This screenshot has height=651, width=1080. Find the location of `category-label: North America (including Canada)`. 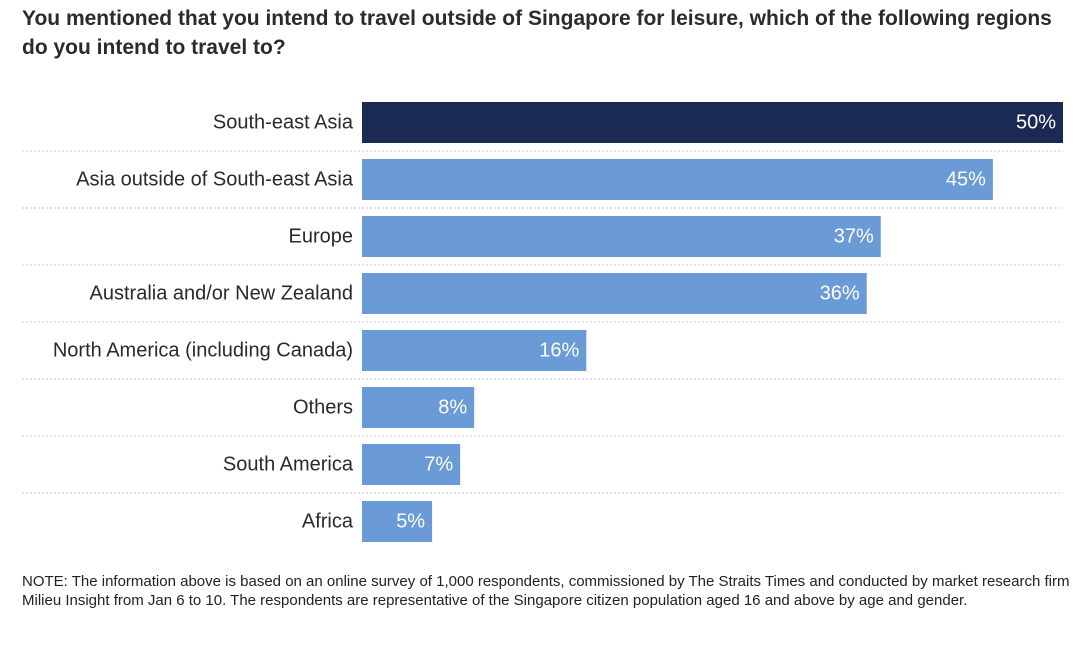

category-label: North America (including Canada) is located at coordinates (203, 351).